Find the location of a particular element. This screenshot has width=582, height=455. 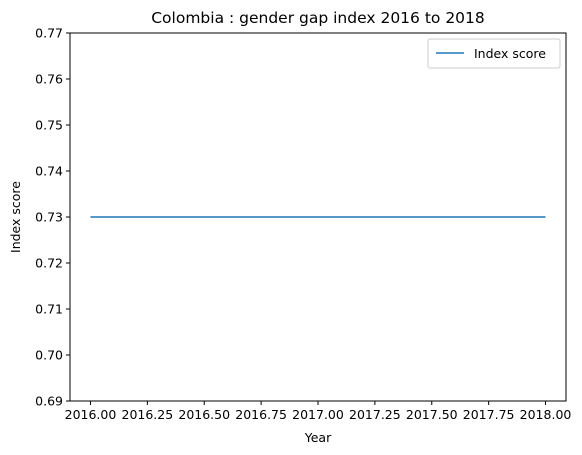

x-tick-label: 2016.75 is located at coordinates (261, 414).